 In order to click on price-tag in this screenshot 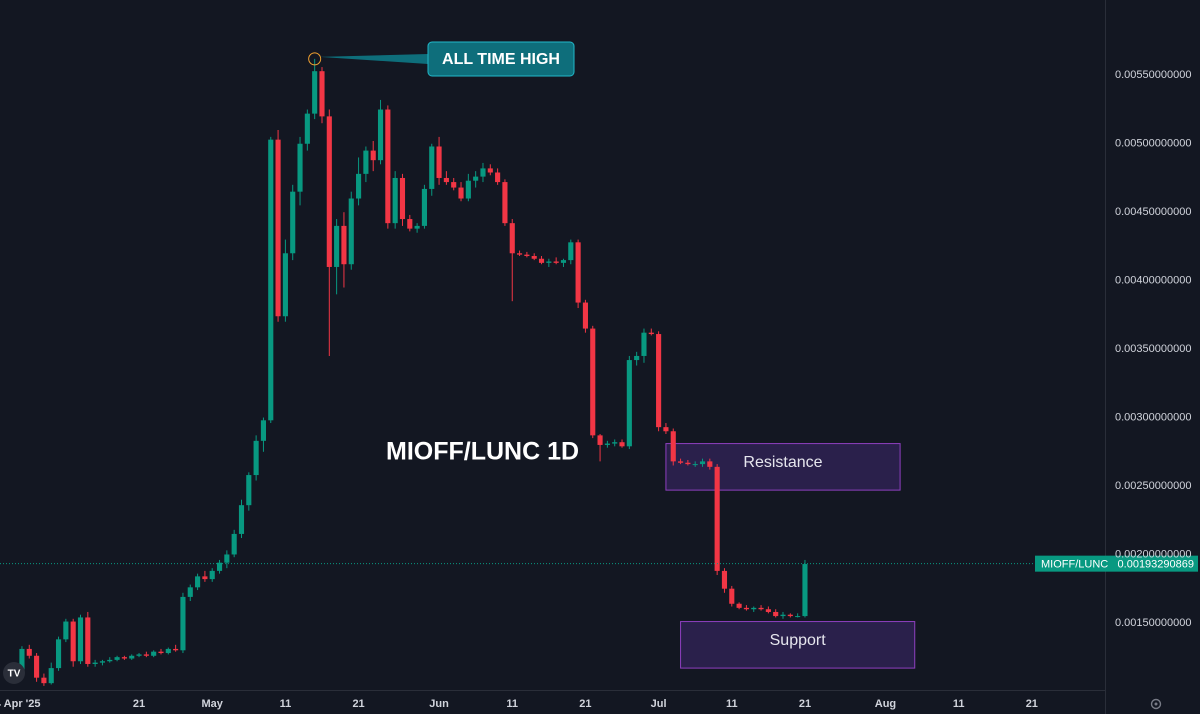, I will do `click(1116, 563)`.